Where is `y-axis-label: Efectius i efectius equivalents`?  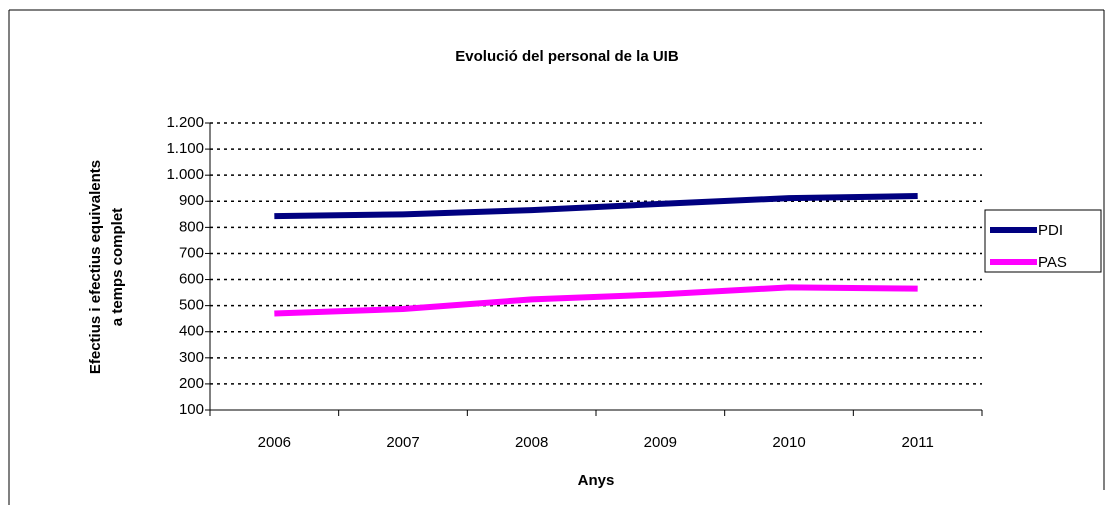
y-axis-label: Efectius i efectius equivalents is located at coordinates (95, 267).